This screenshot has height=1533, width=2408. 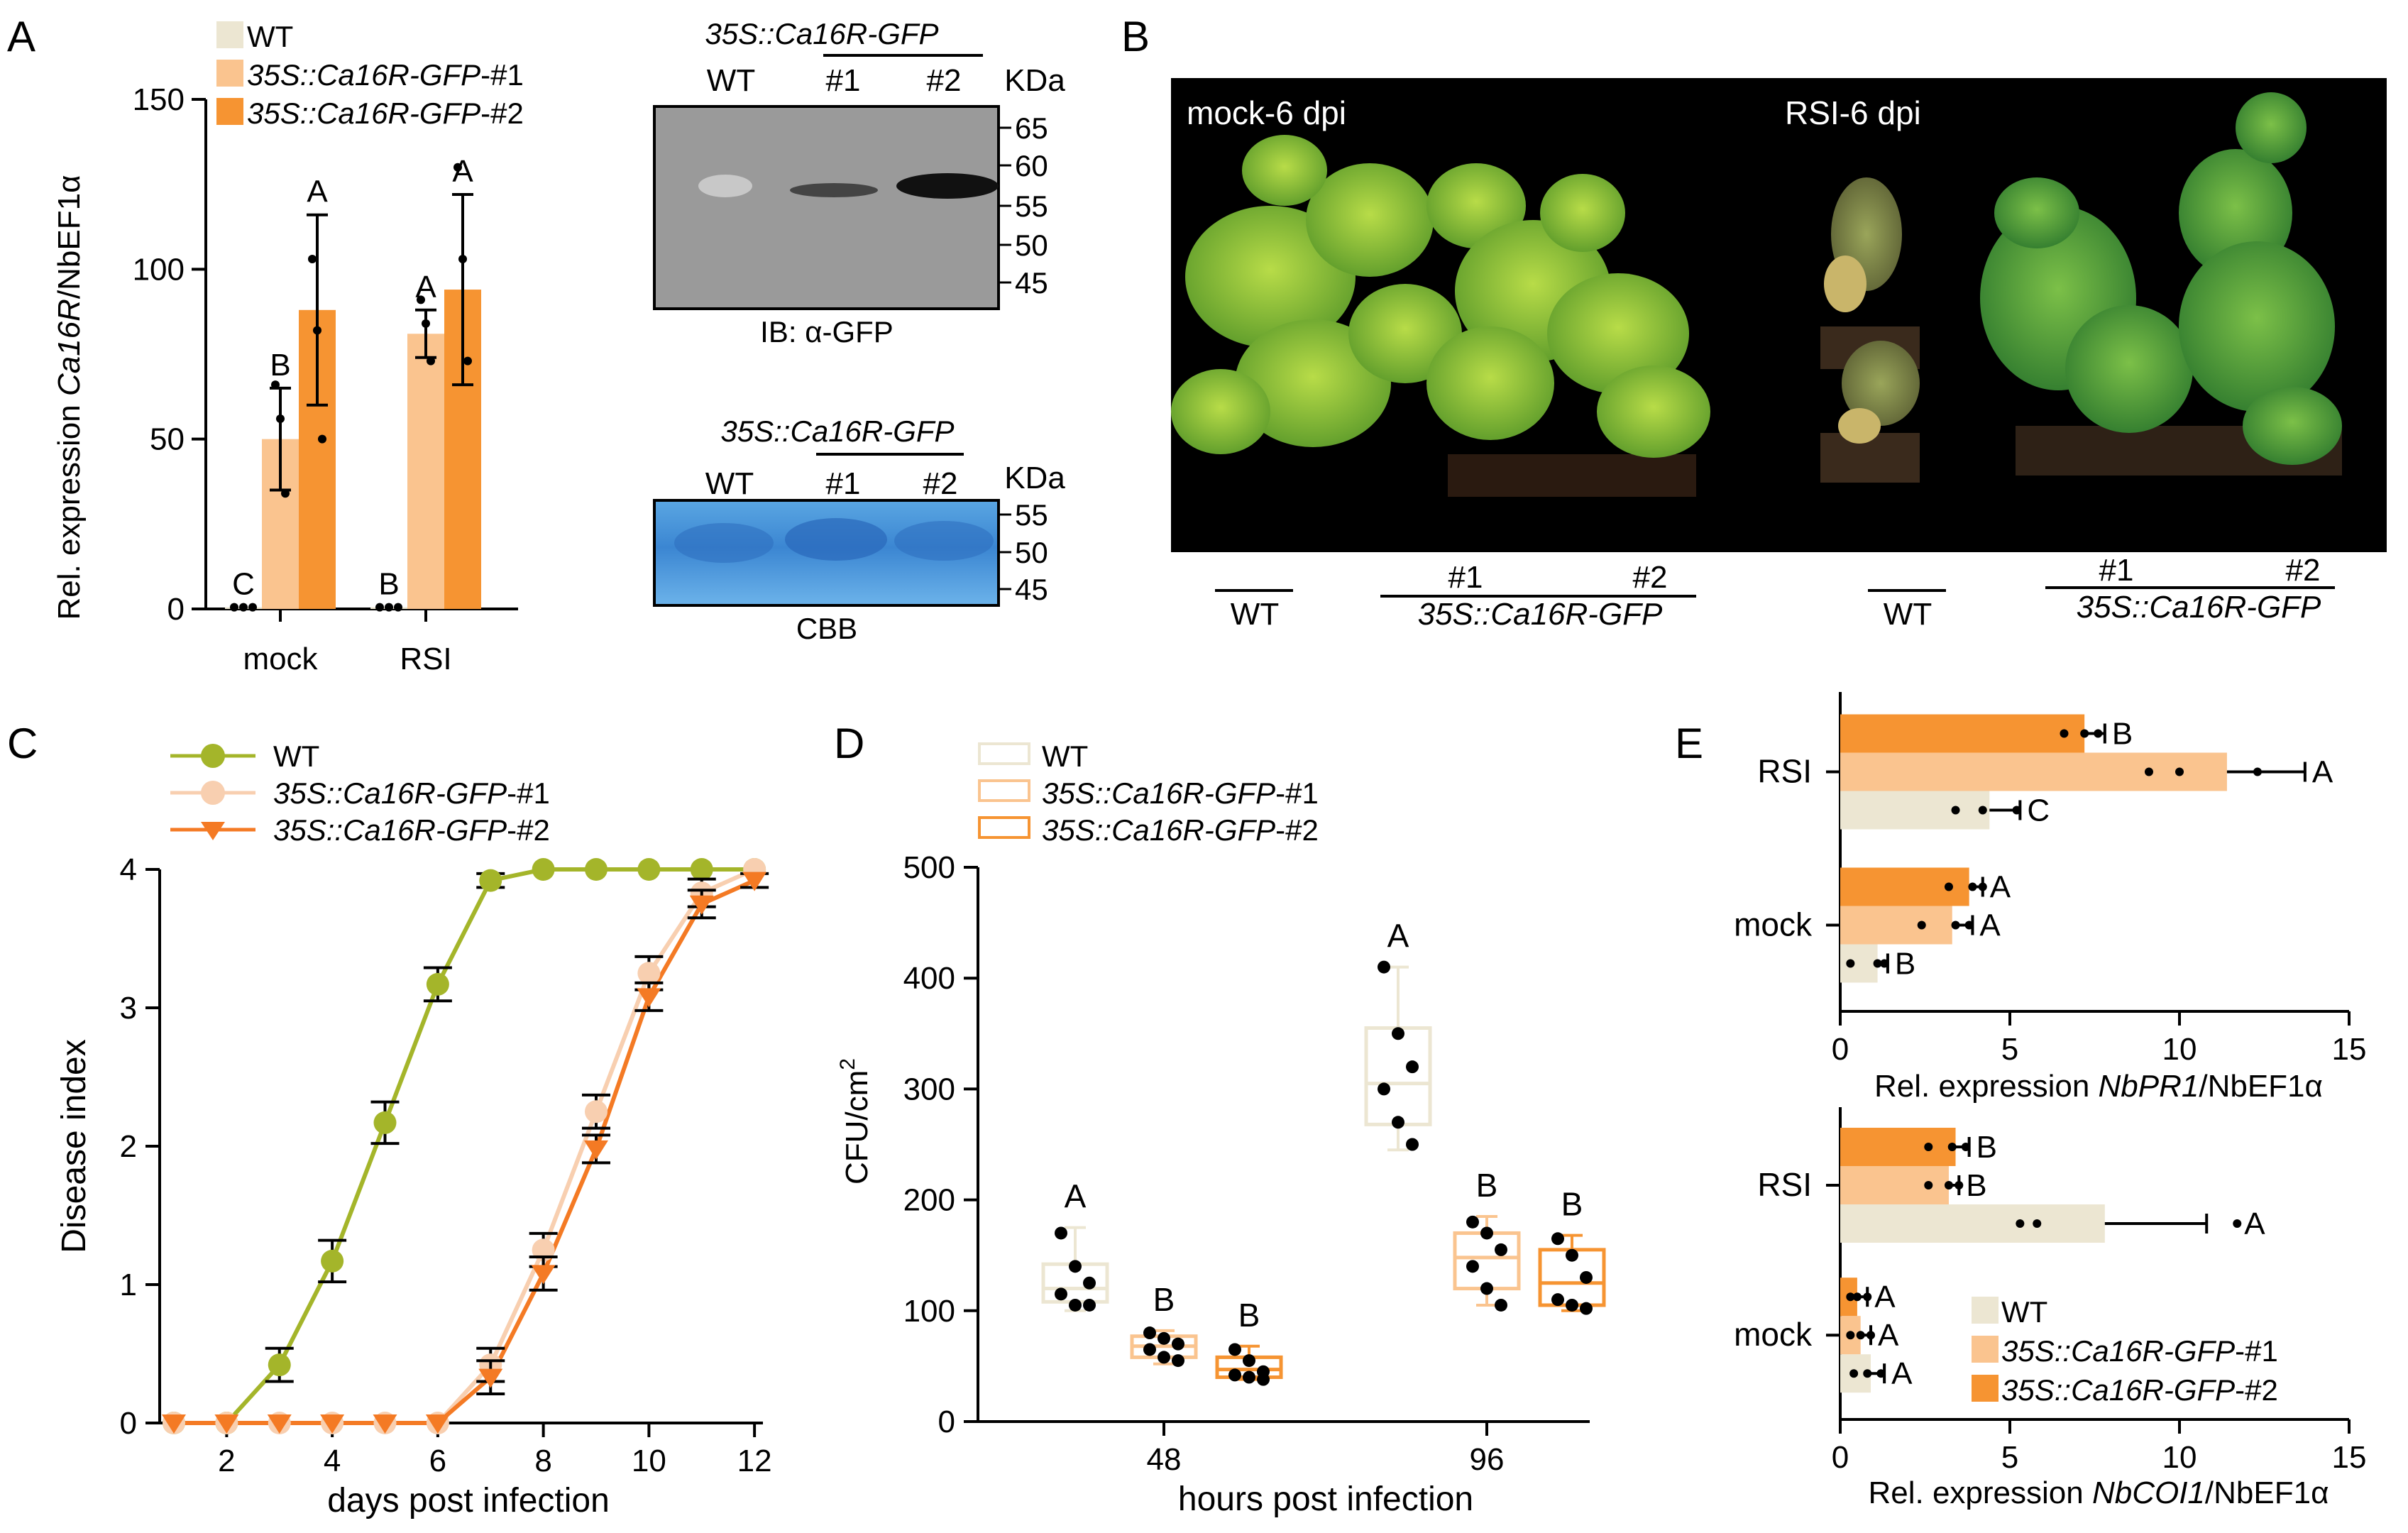 I want to click on plant-rsi-transgenic, so click(x=2161, y=278).